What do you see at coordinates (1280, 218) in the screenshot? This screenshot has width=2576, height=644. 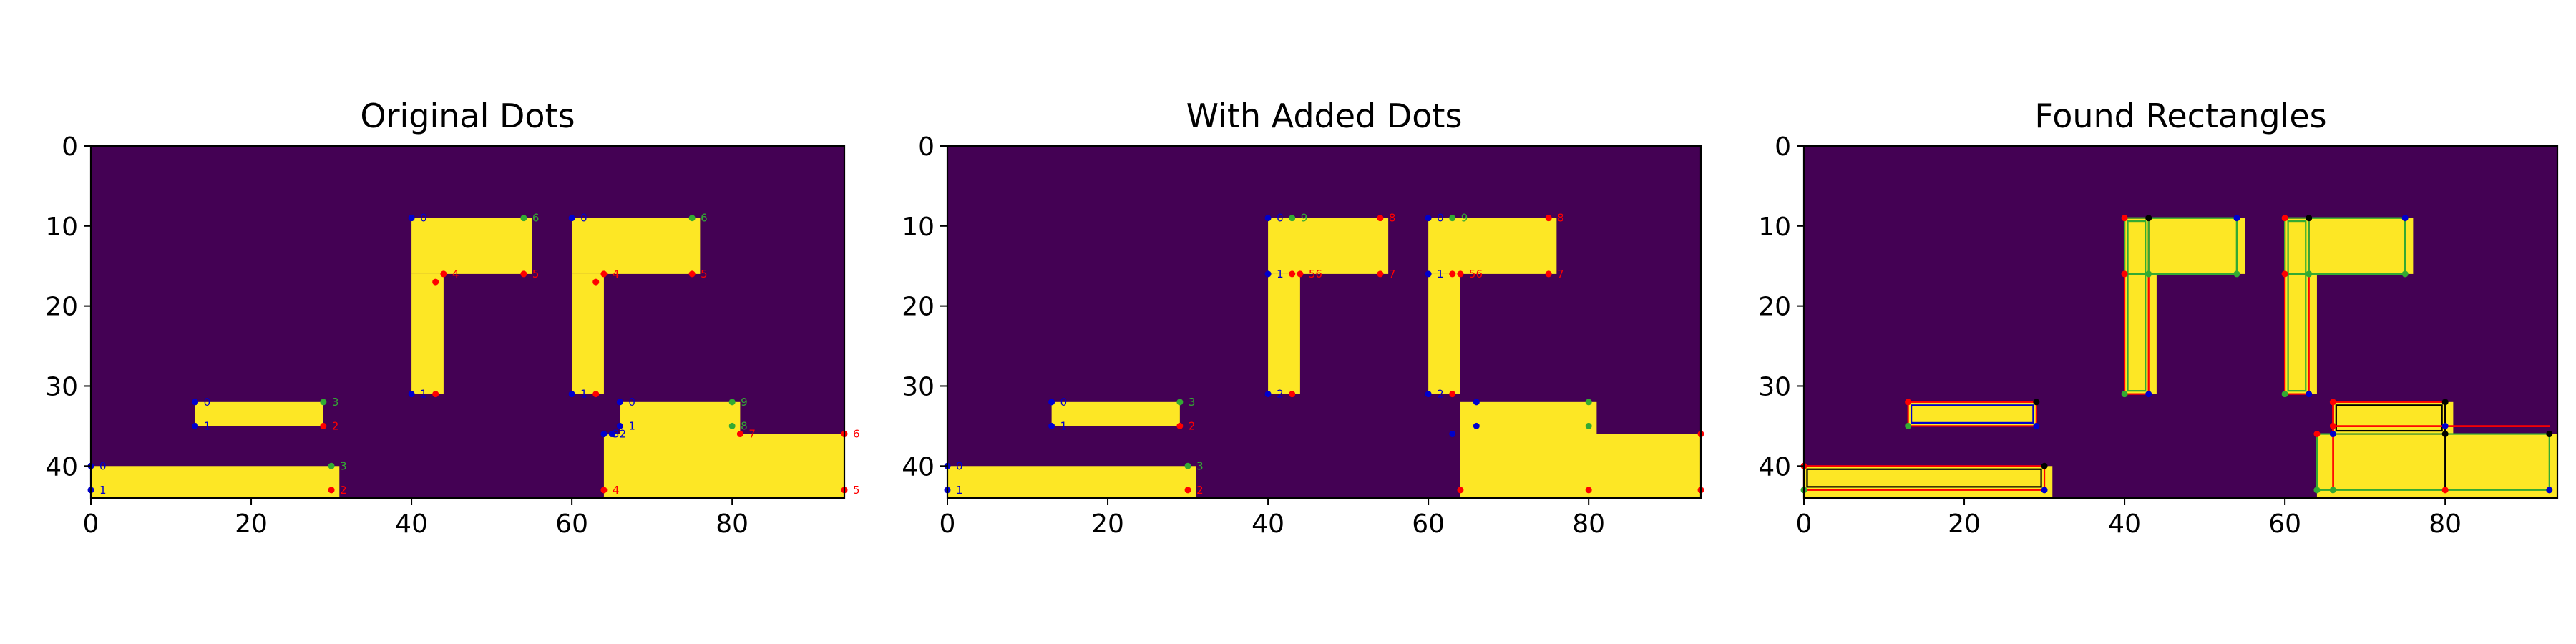 I see `dot-label-8: 0` at bounding box center [1280, 218].